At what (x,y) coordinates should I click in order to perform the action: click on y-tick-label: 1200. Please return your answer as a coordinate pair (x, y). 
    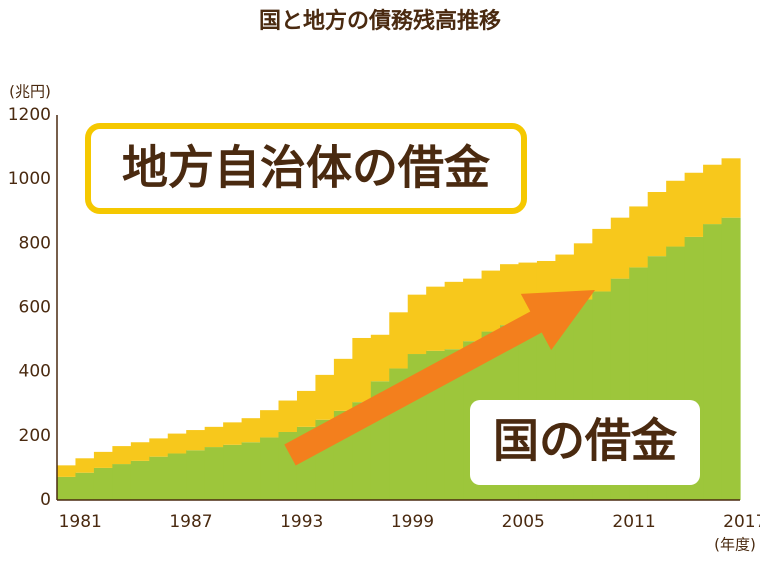
    Looking at the image, I should click on (29, 115).